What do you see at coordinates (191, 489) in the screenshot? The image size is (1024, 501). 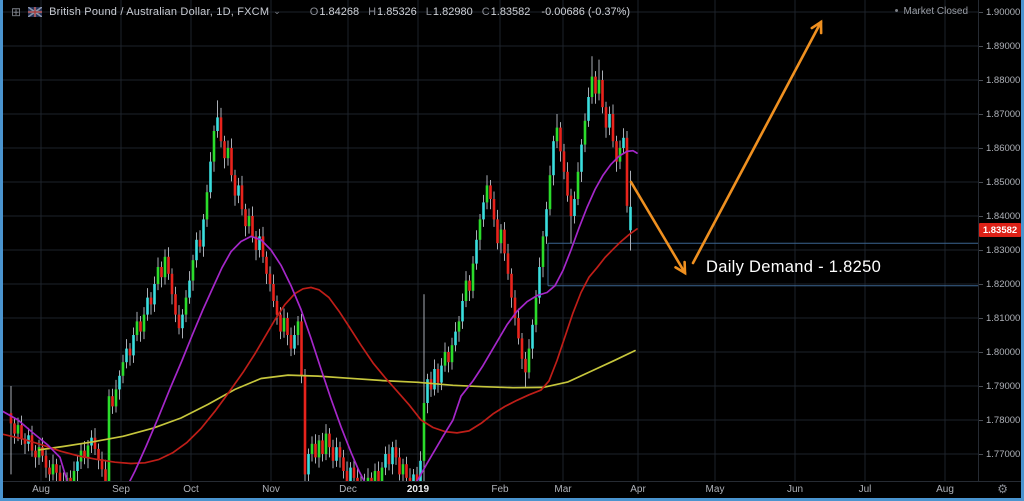 I see `time-tick-label: Oct` at bounding box center [191, 489].